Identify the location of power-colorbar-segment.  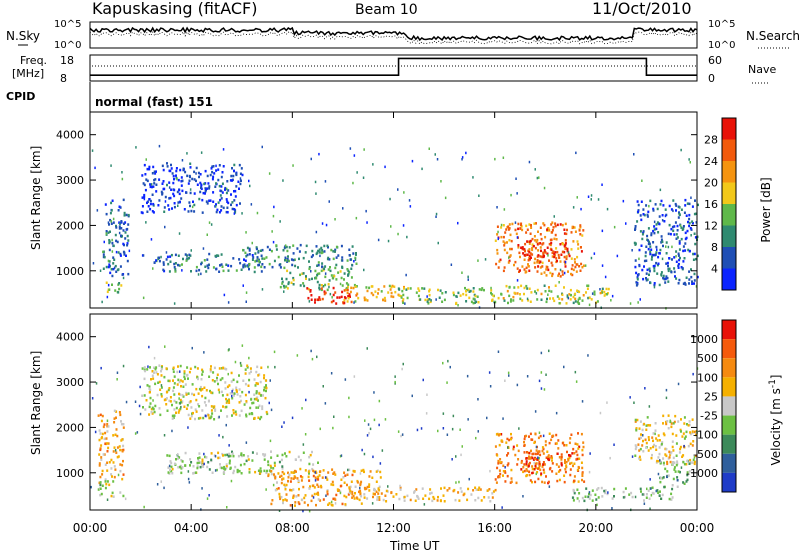
(729, 172).